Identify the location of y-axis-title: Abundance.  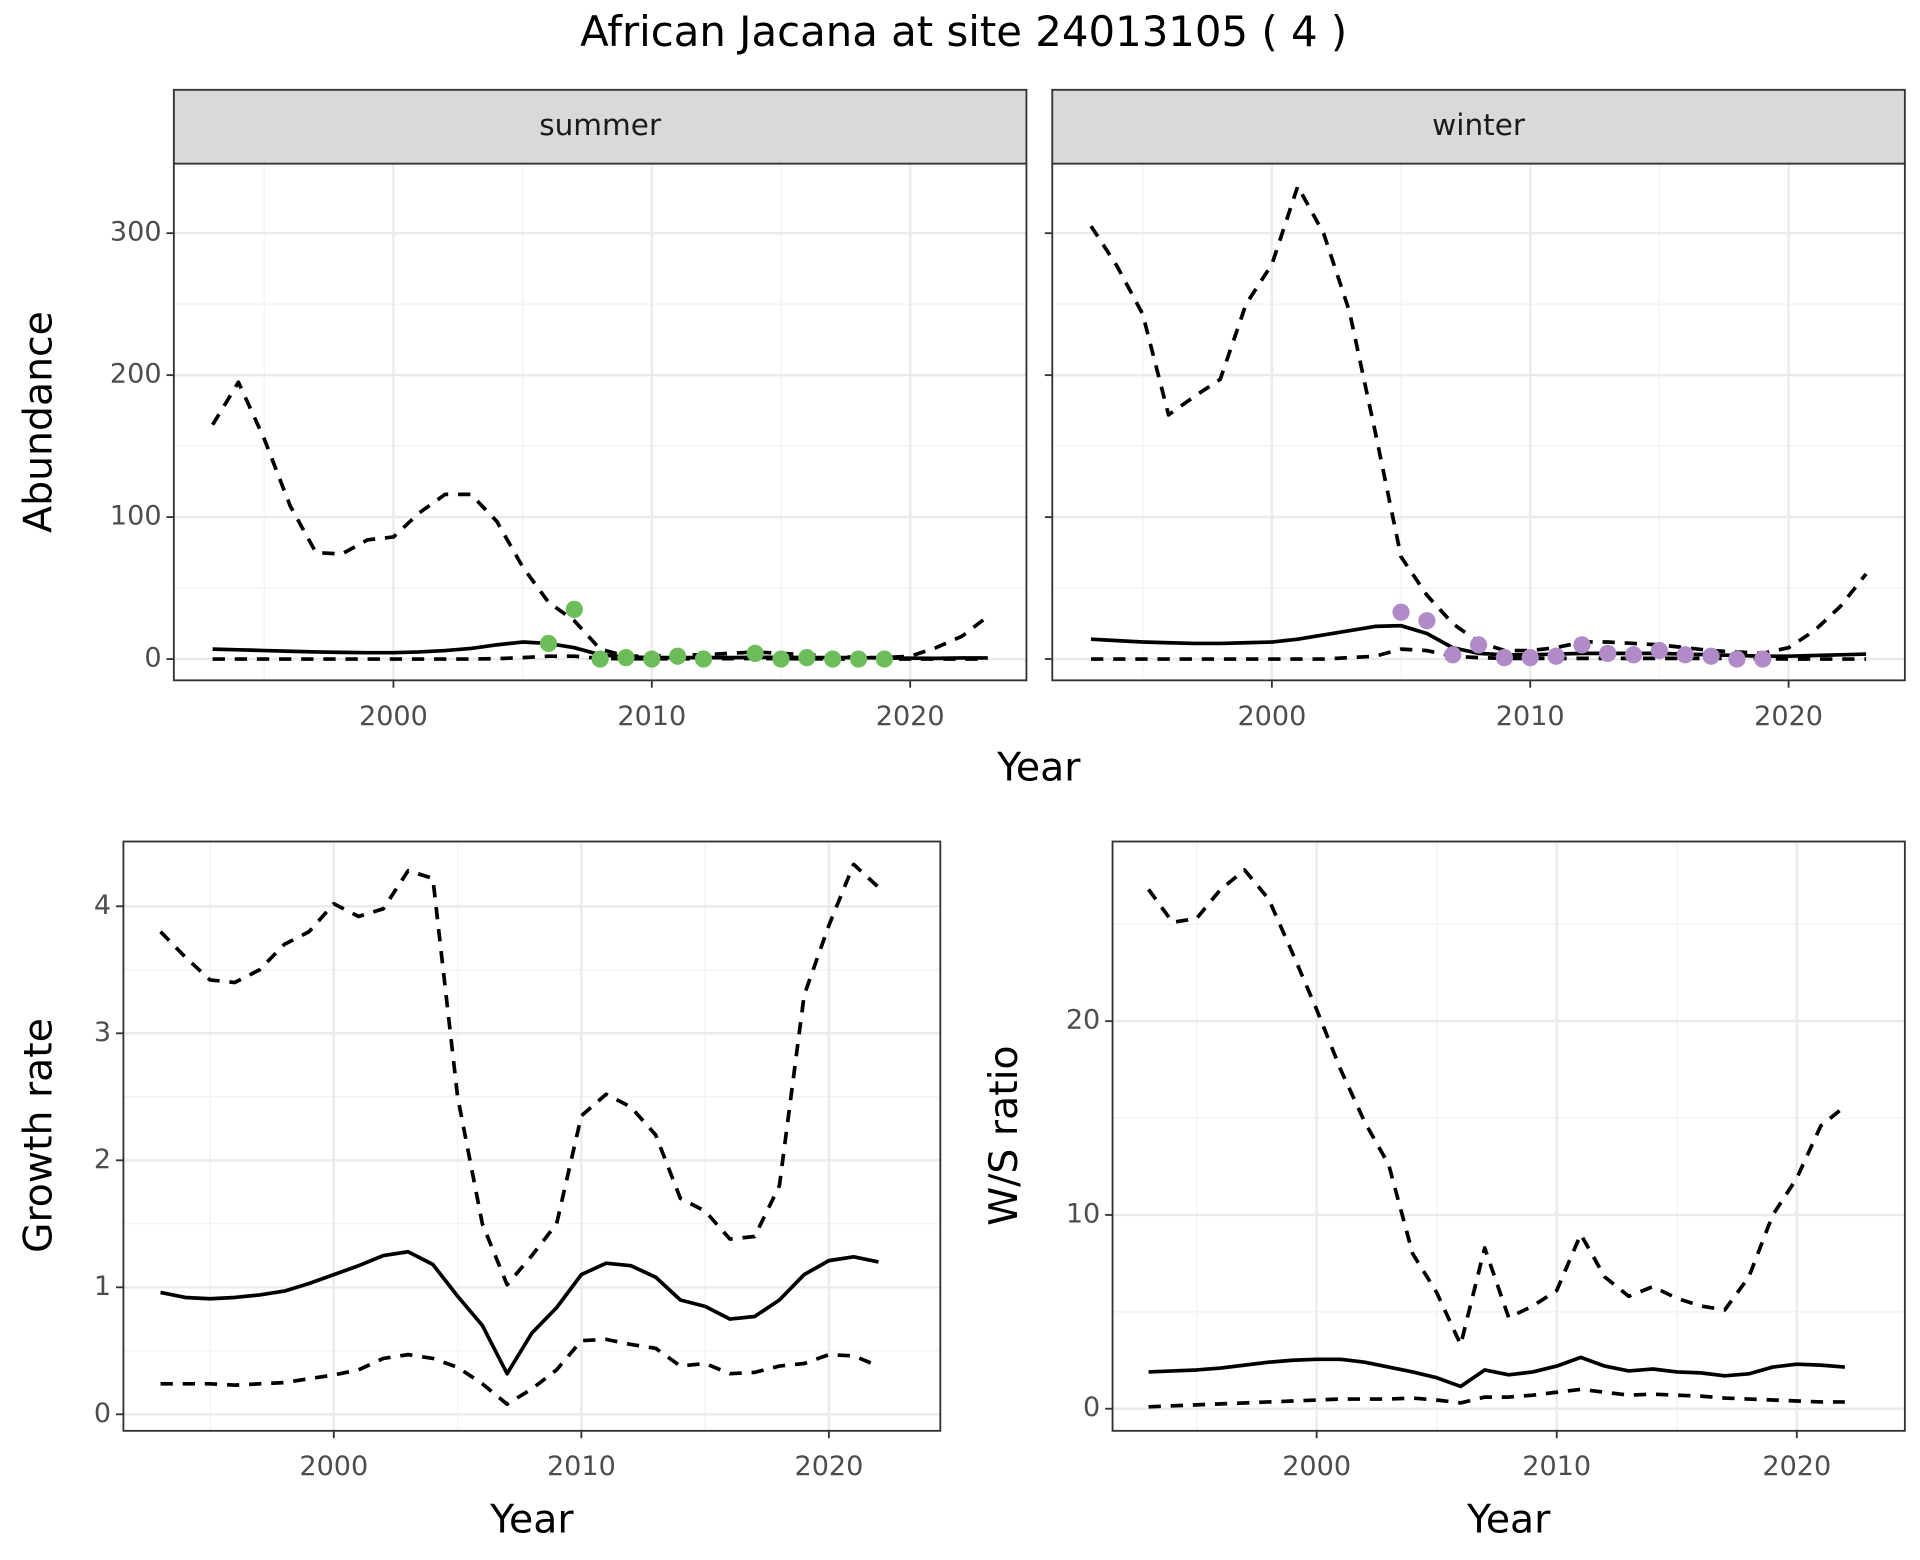
(38, 422).